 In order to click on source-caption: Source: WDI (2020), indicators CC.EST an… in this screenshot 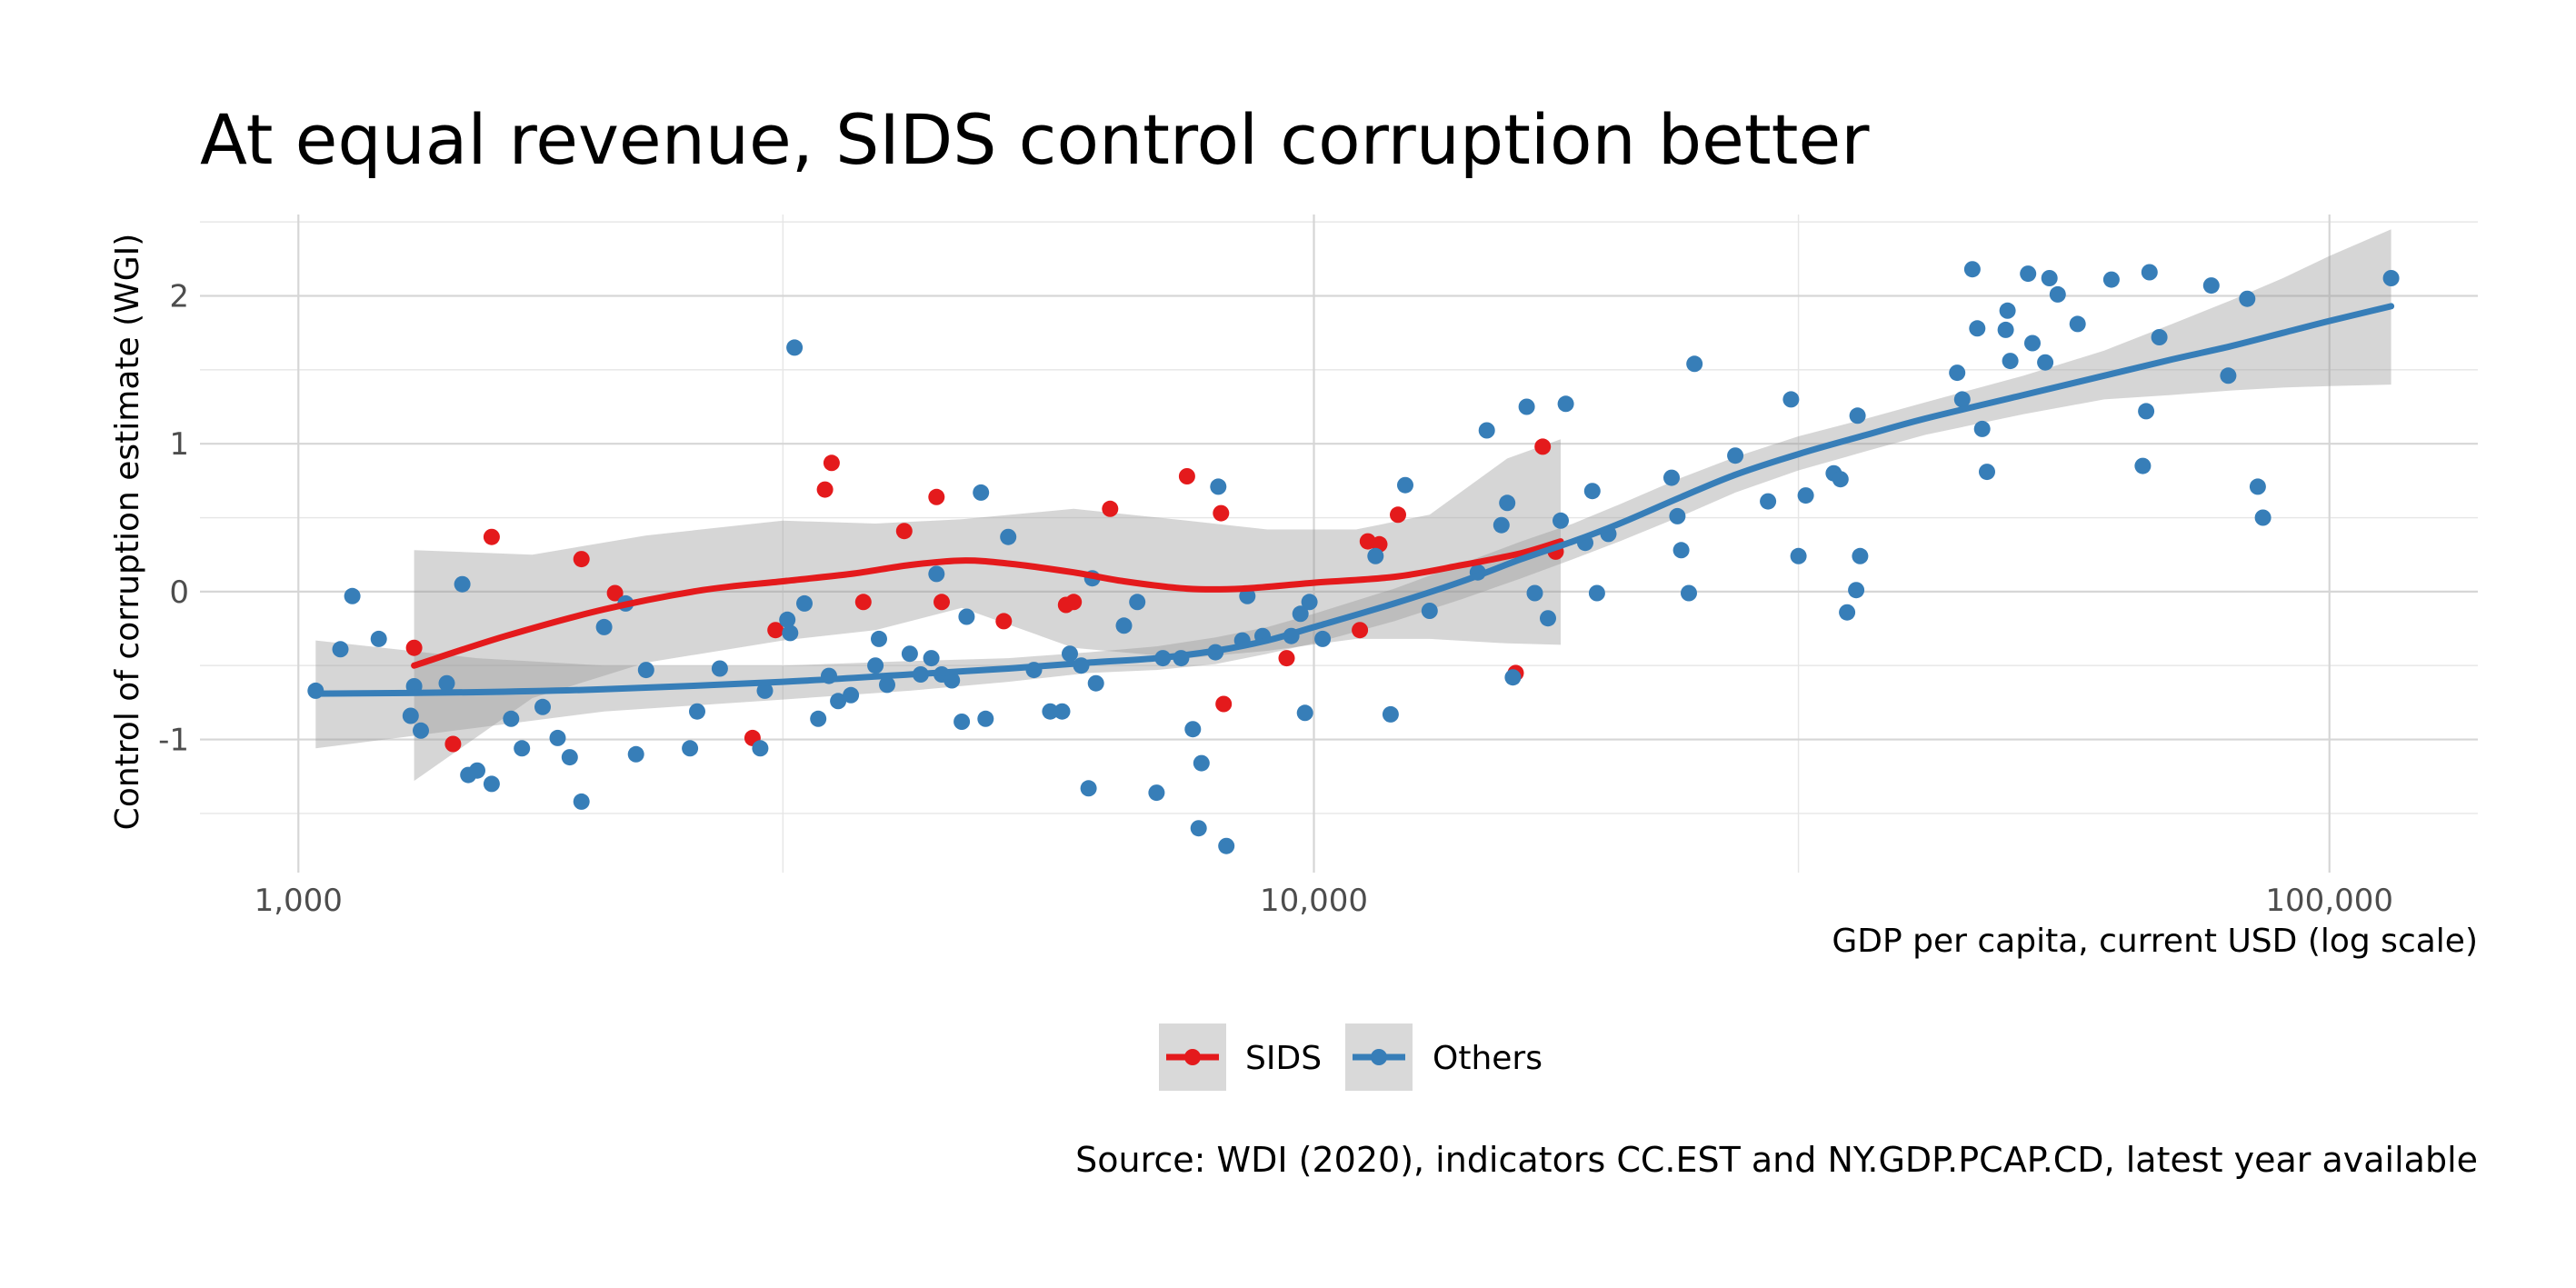, I will do `click(1776, 1160)`.